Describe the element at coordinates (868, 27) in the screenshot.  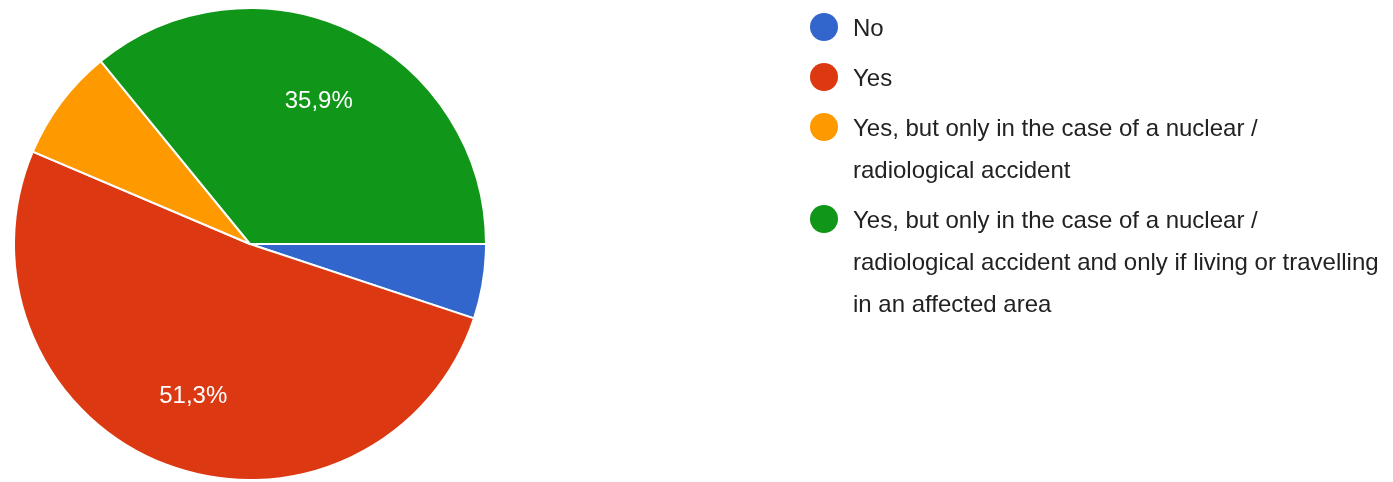
I see `legend-label: No` at that location.